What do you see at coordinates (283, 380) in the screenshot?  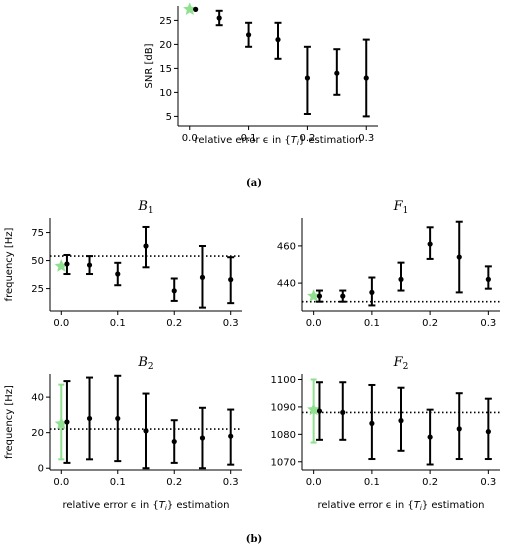 I see `y-tick-label: 1100` at bounding box center [283, 380].